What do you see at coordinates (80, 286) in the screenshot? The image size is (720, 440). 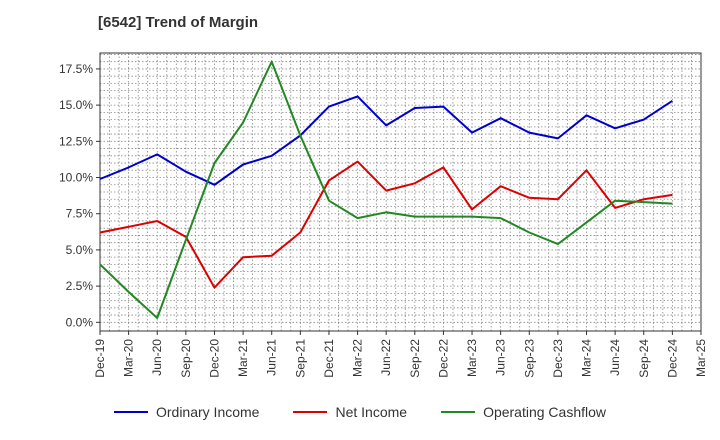 I see `y-tick-label: 2.5%` at bounding box center [80, 286].